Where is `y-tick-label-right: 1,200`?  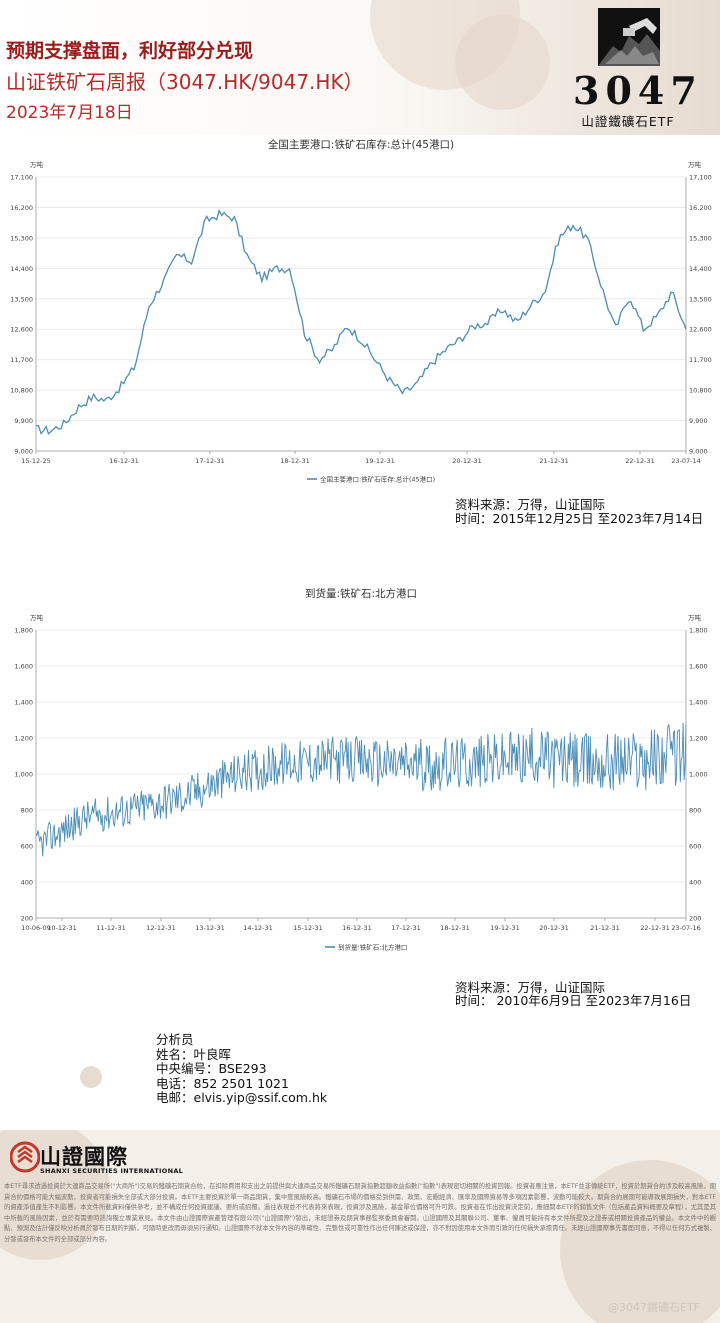 y-tick-label-right: 1,200 is located at coordinates (698, 739).